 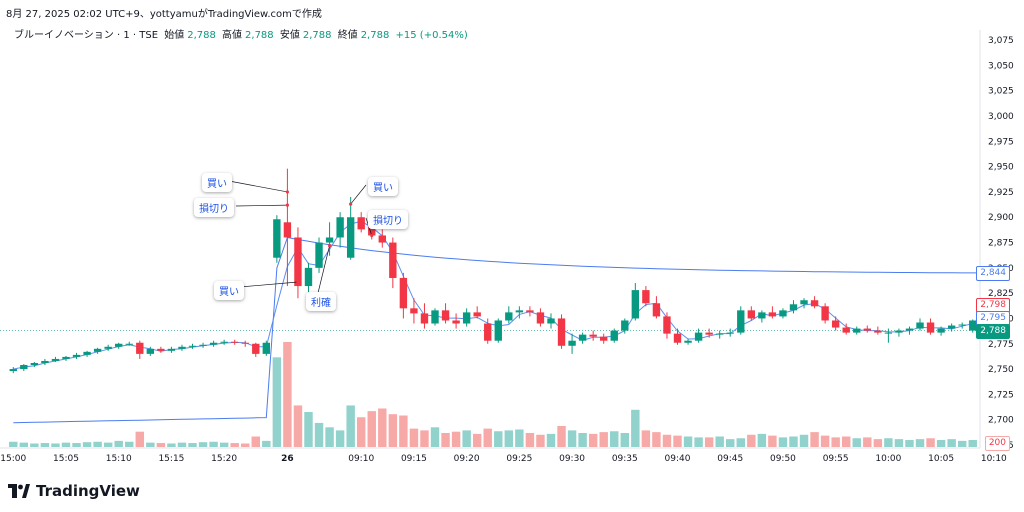 What do you see at coordinates (1001, 142) in the screenshot?
I see `y-tick-label: 2,975` at bounding box center [1001, 142].